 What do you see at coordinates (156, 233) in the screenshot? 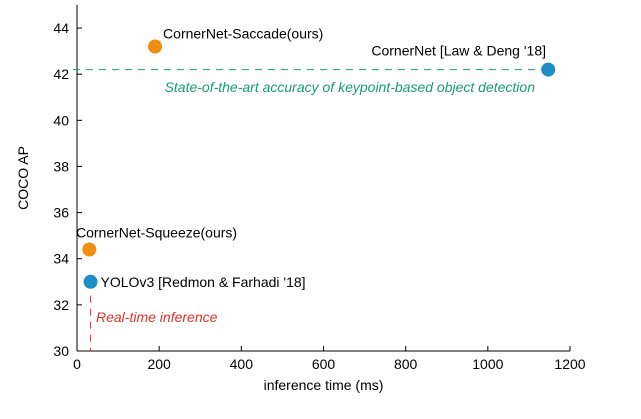
I see `data-point-label: CornerNet-Squeeze(ours)` at bounding box center [156, 233].